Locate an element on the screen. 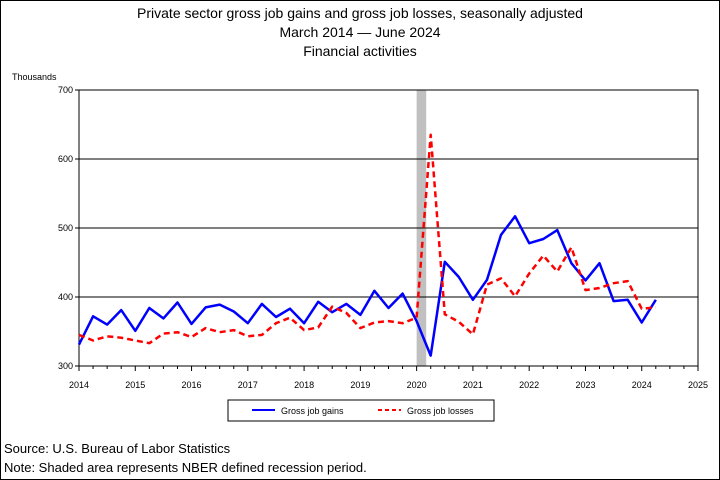  source-note: Source: U.S. Bureau of Labor Statistics is located at coordinates (117, 448).